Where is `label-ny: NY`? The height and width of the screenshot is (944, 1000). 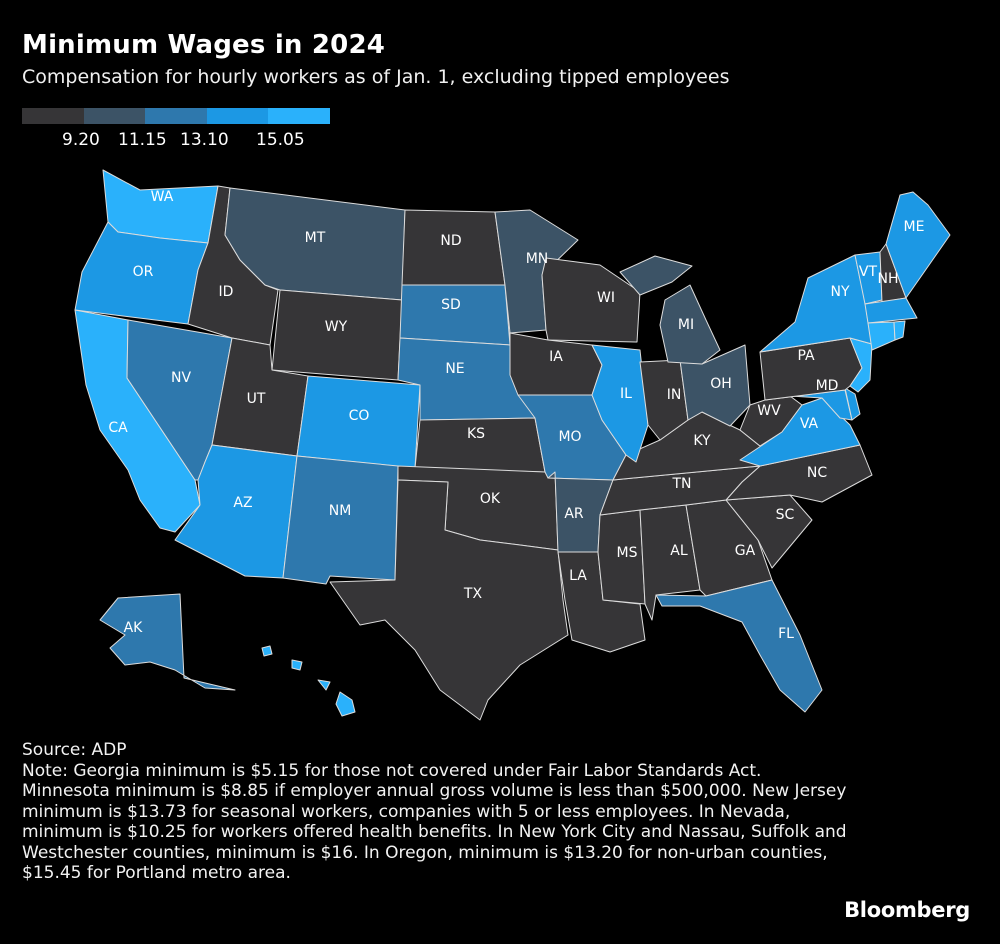 label-ny: NY is located at coordinates (839, 292).